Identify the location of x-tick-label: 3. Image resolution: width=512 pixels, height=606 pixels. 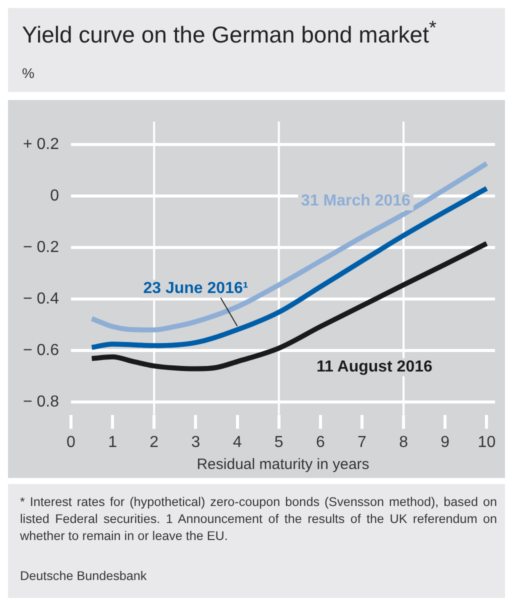
(195, 442).